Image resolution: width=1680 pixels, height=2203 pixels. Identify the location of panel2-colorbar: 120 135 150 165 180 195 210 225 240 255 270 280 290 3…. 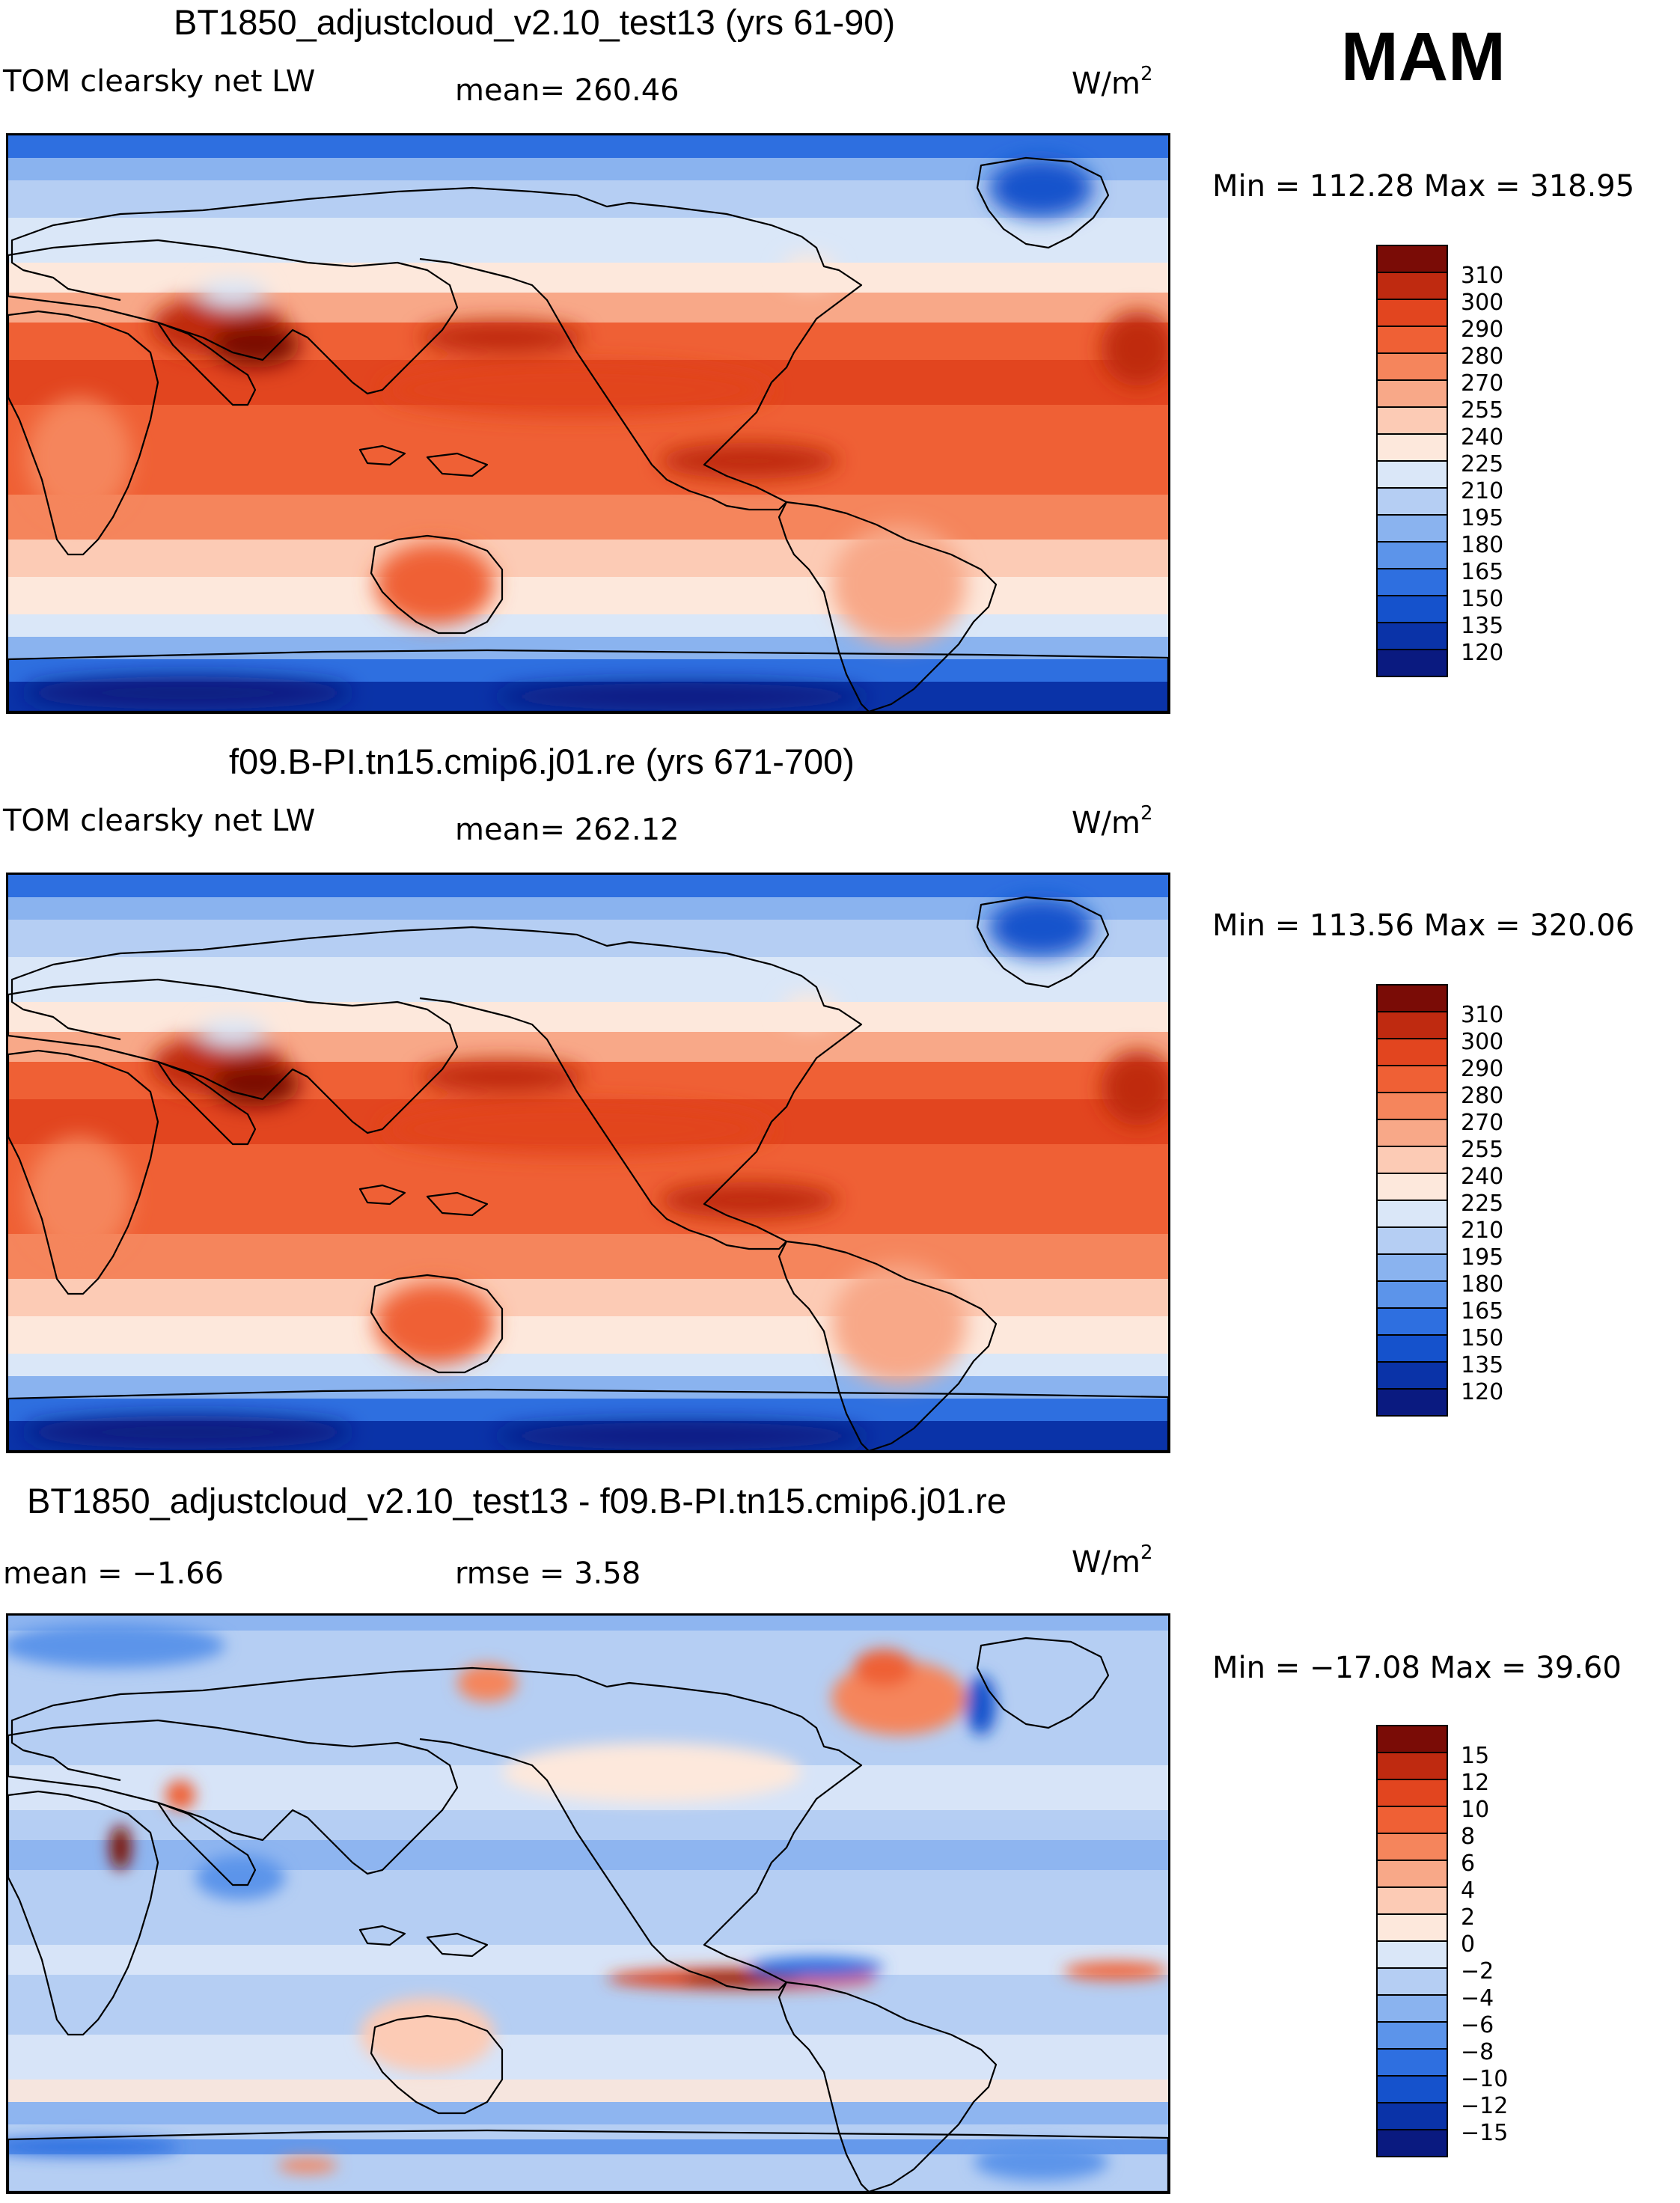
(1450, 1215).